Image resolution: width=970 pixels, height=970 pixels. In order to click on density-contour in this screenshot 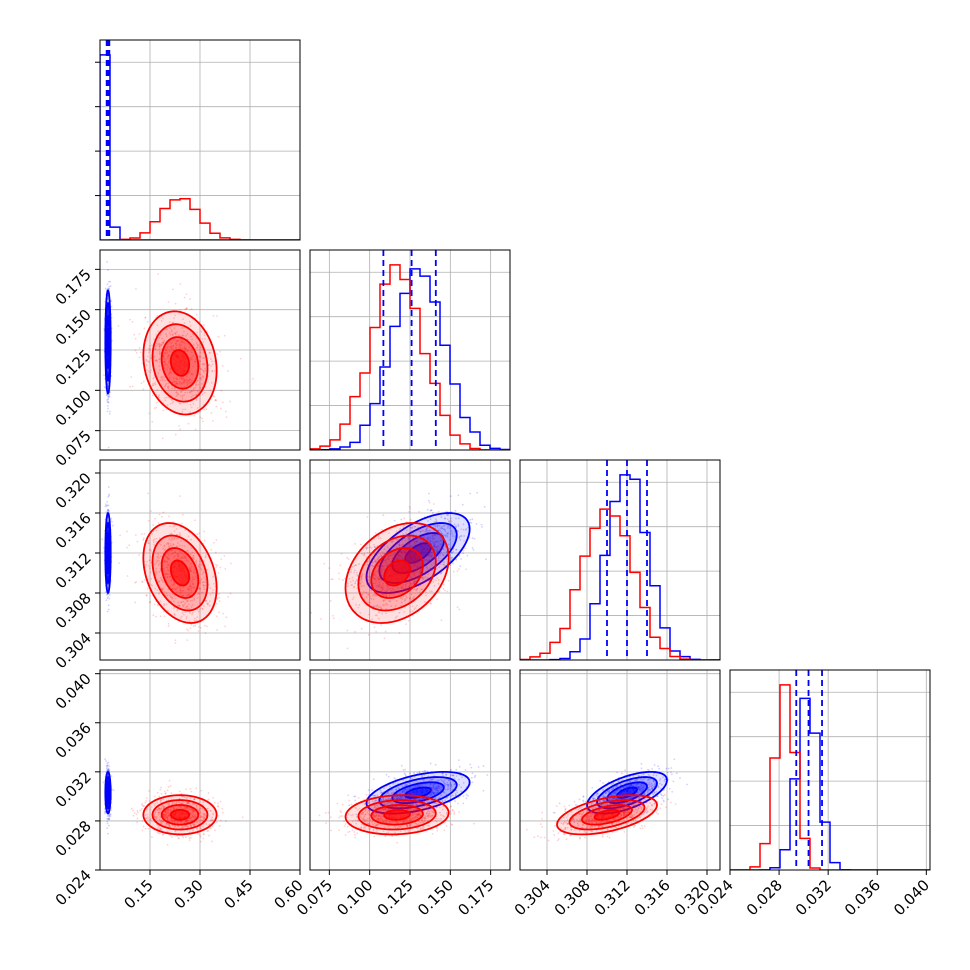, I will do `click(180, 363)`.